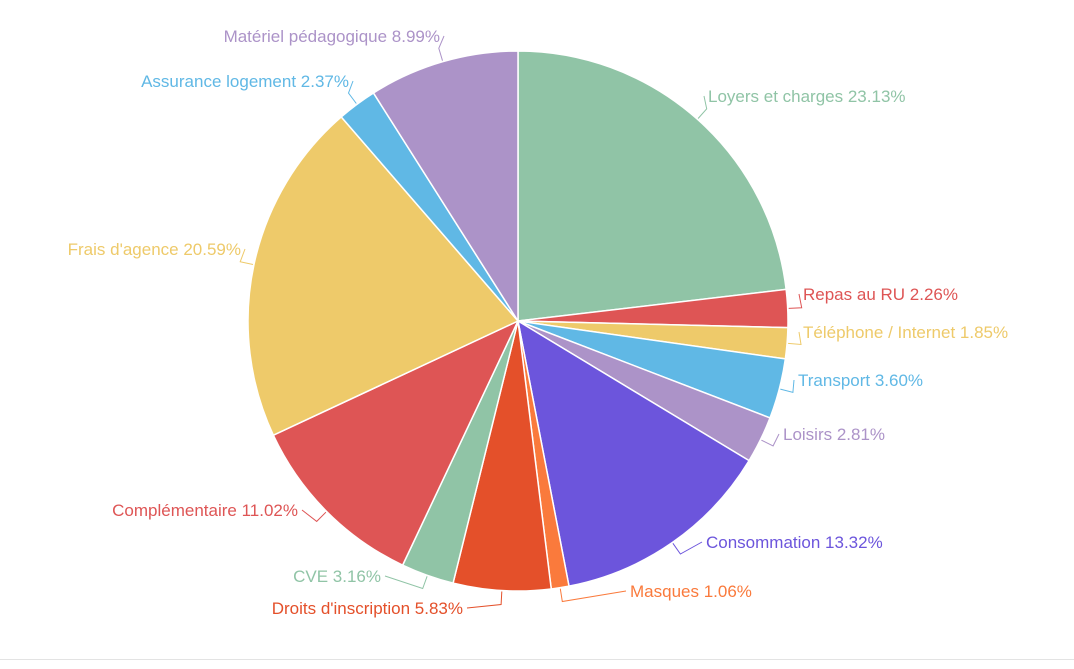  Describe the element at coordinates (860, 380) in the screenshot. I see `slice-label-transport: Transport 3.60%` at that location.